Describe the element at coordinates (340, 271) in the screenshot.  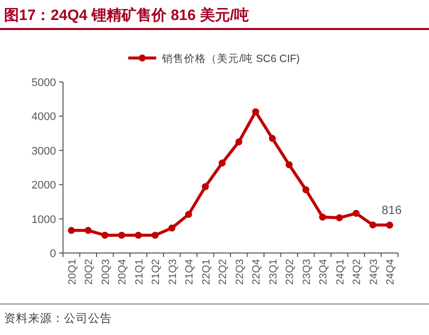
I see `x-tick-label: 24Q1` at that location.